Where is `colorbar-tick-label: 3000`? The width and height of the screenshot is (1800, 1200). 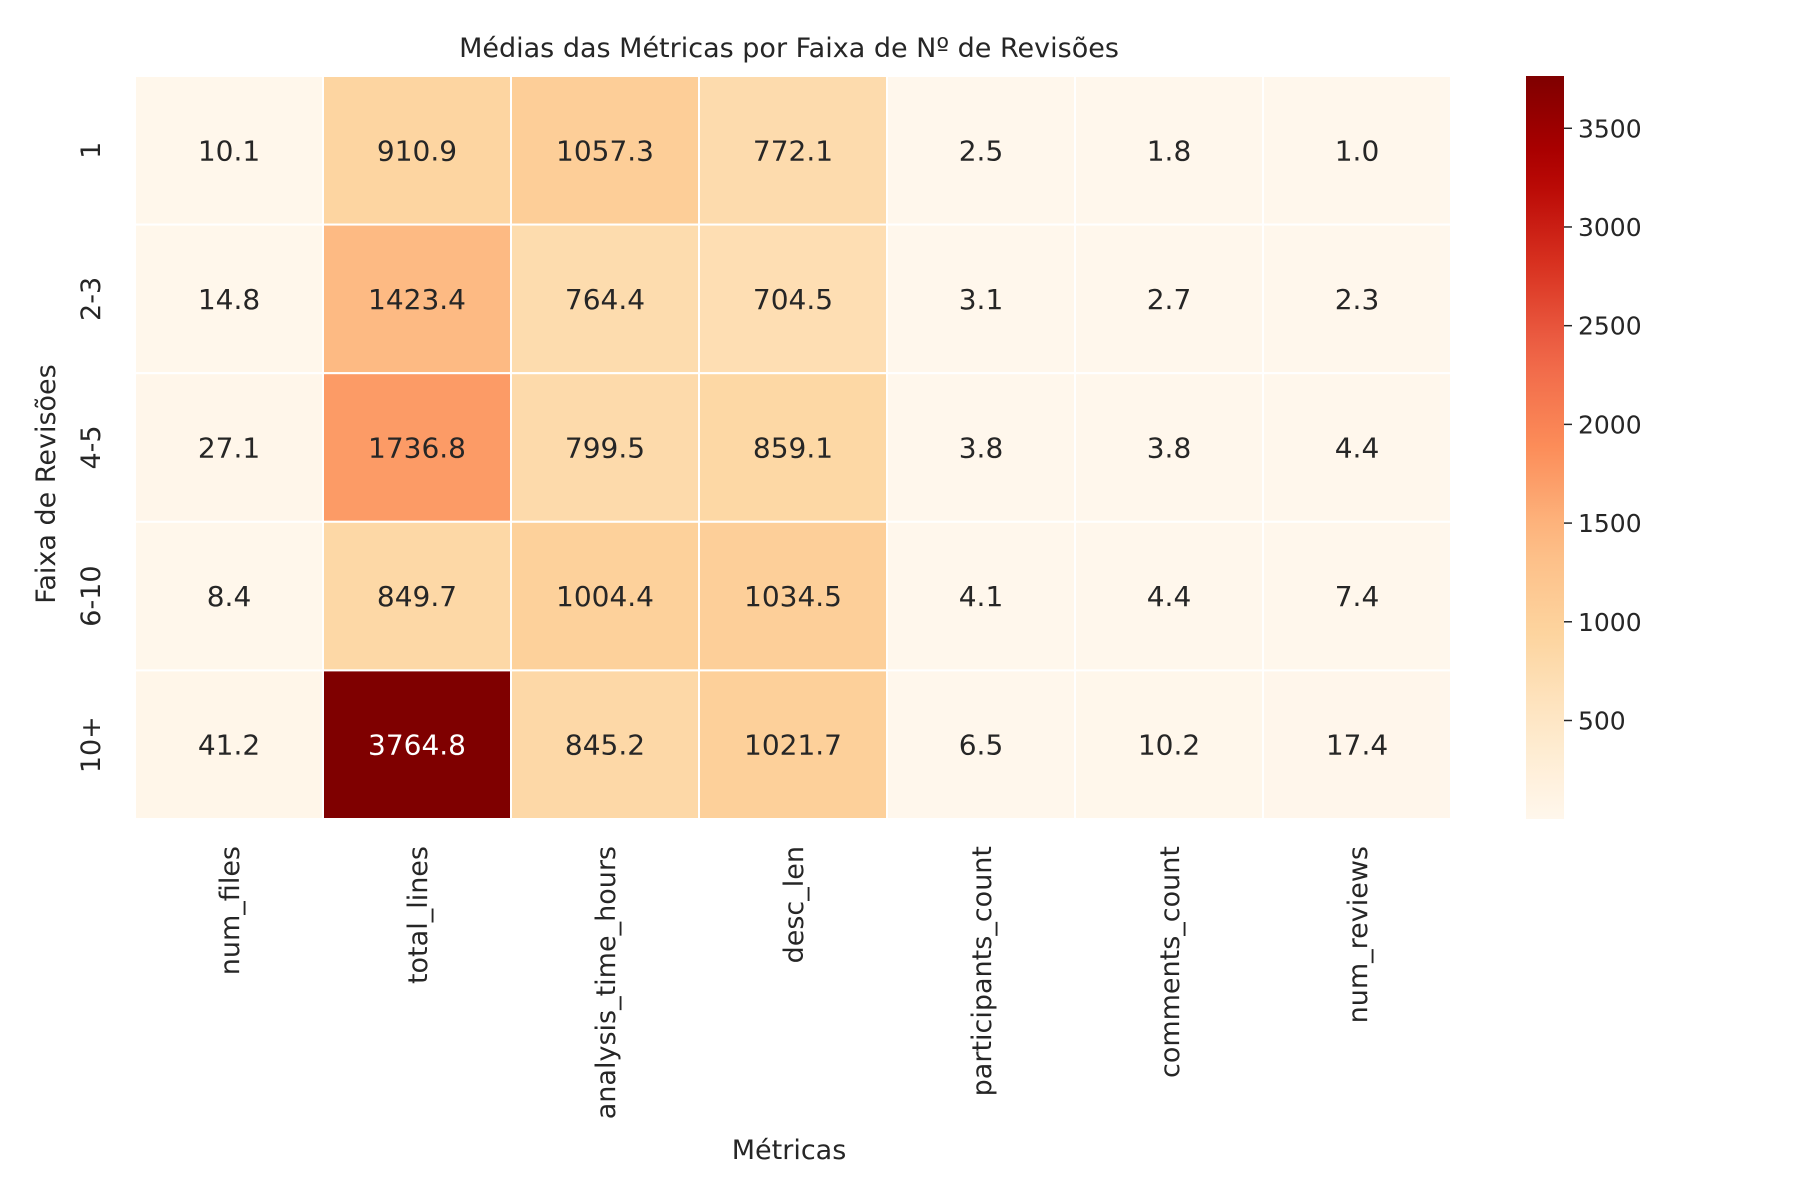 colorbar-tick-label: 3000 is located at coordinates (1610, 227).